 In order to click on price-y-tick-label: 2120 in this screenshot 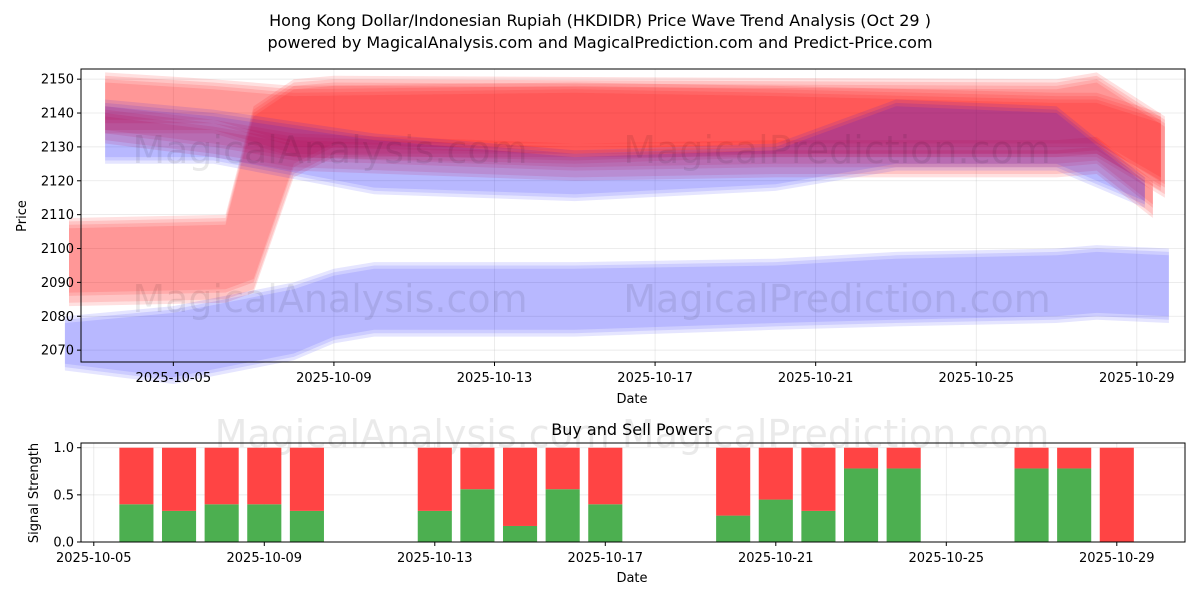, I will do `click(57, 181)`.